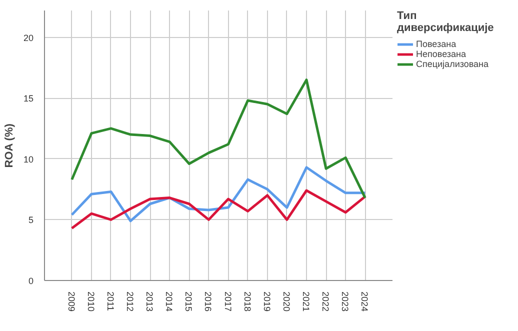 Image resolution: width=518 pixels, height=331 pixels. Describe the element at coordinates (31, 220) in the screenshot. I see `y-tick-label: 5` at that location.